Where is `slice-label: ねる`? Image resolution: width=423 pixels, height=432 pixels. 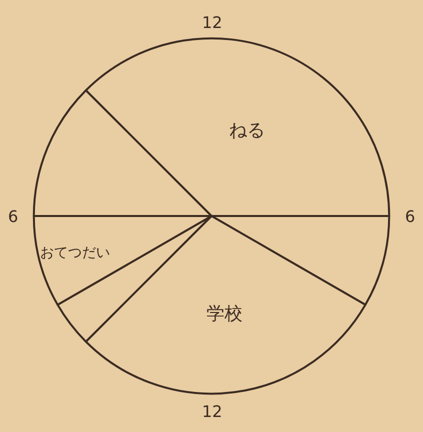 slice-label: ねる is located at coordinates (246, 131).